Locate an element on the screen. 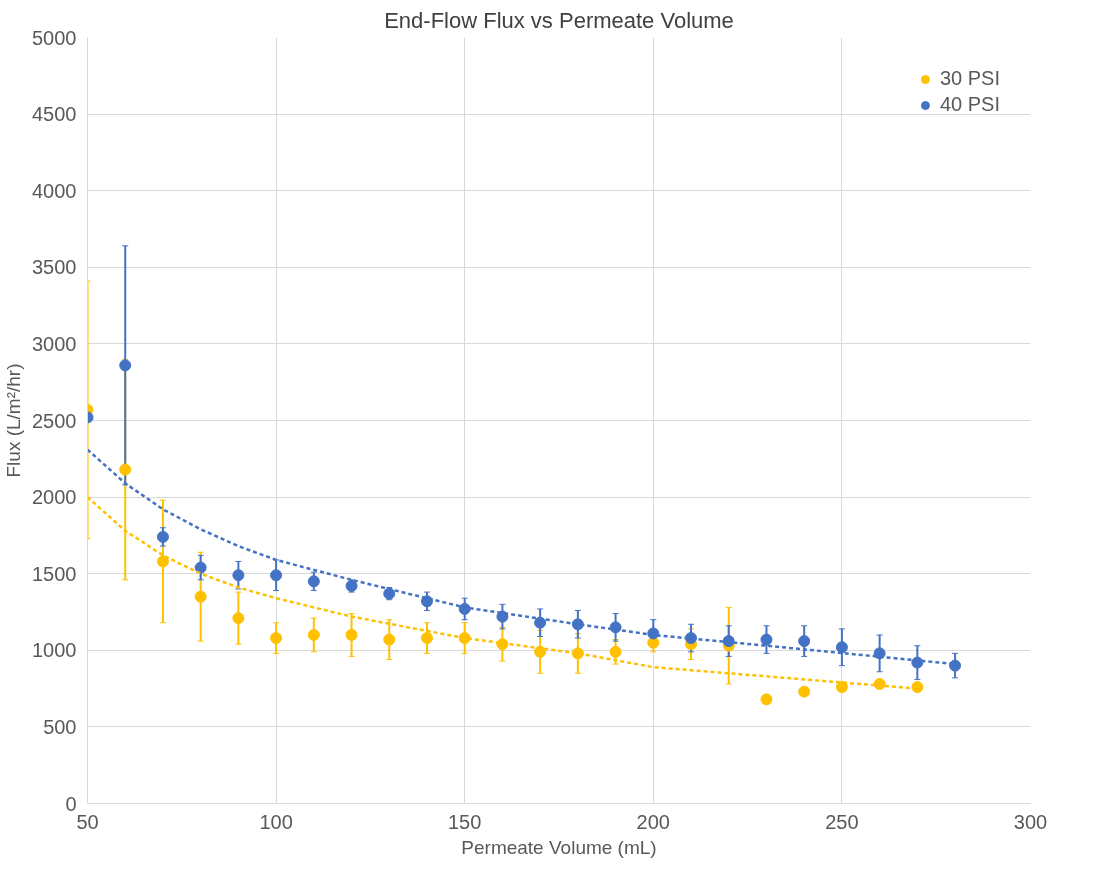 Image resolution: width=1109 pixels, height=869 pixels. x-tick-label: 300 is located at coordinates (1030, 821).